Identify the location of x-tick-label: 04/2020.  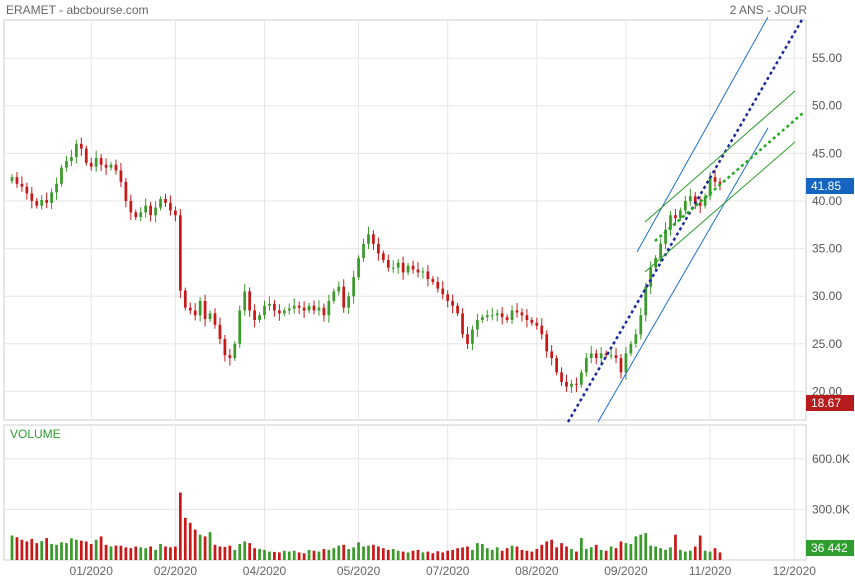
(265, 571).